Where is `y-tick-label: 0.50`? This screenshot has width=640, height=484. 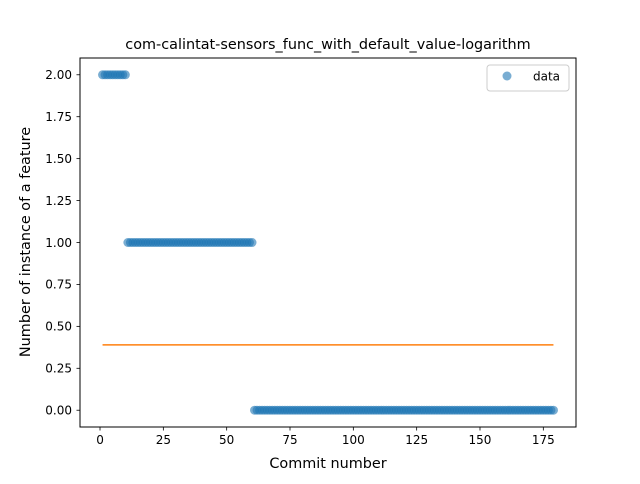
y-tick-label: 0.50 is located at coordinates (58, 327).